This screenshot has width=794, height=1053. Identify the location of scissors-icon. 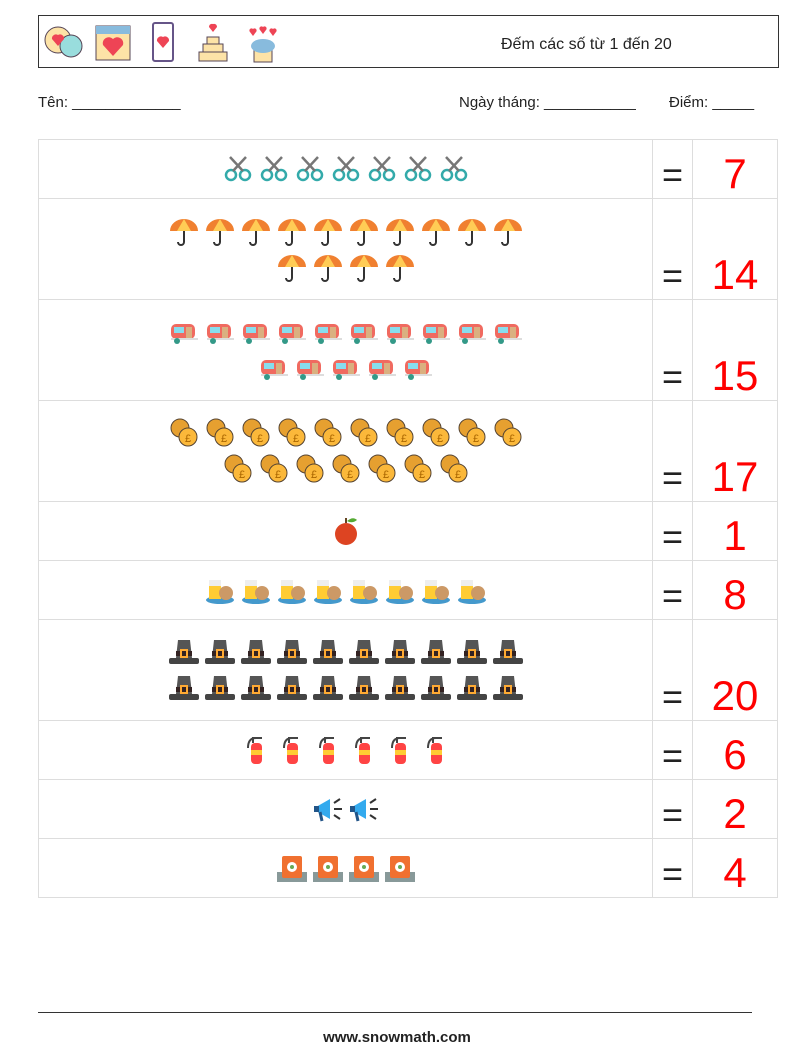
(381, 169).